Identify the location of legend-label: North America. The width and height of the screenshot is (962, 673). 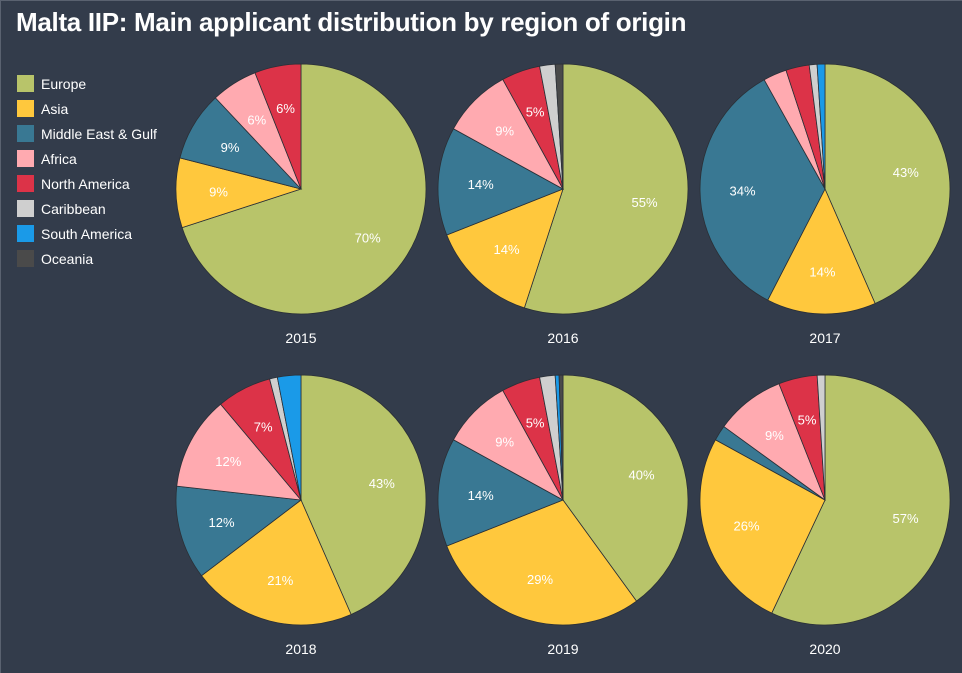
(85, 183).